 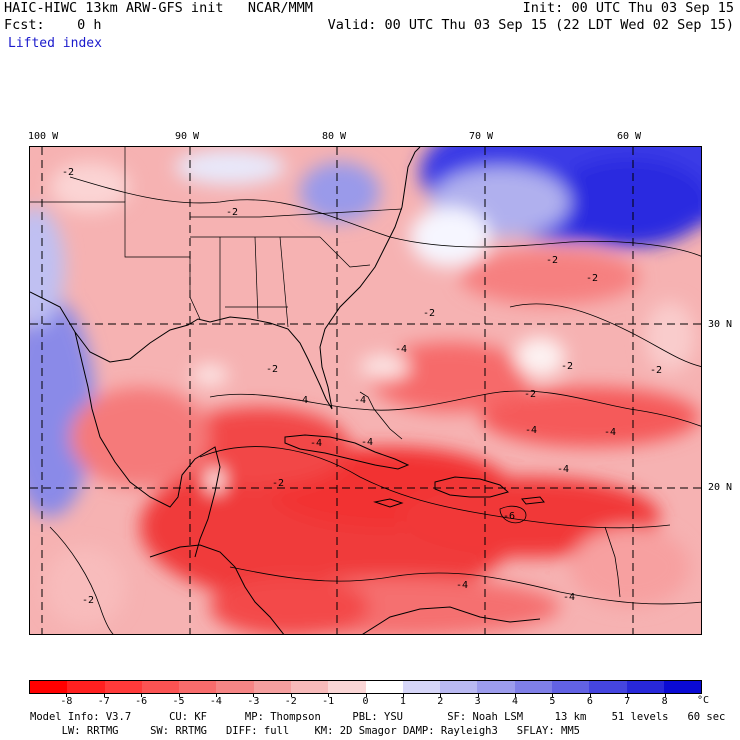 What do you see at coordinates (629, 136) in the screenshot?
I see `lon-label-60w: 60 W` at bounding box center [629, 136].